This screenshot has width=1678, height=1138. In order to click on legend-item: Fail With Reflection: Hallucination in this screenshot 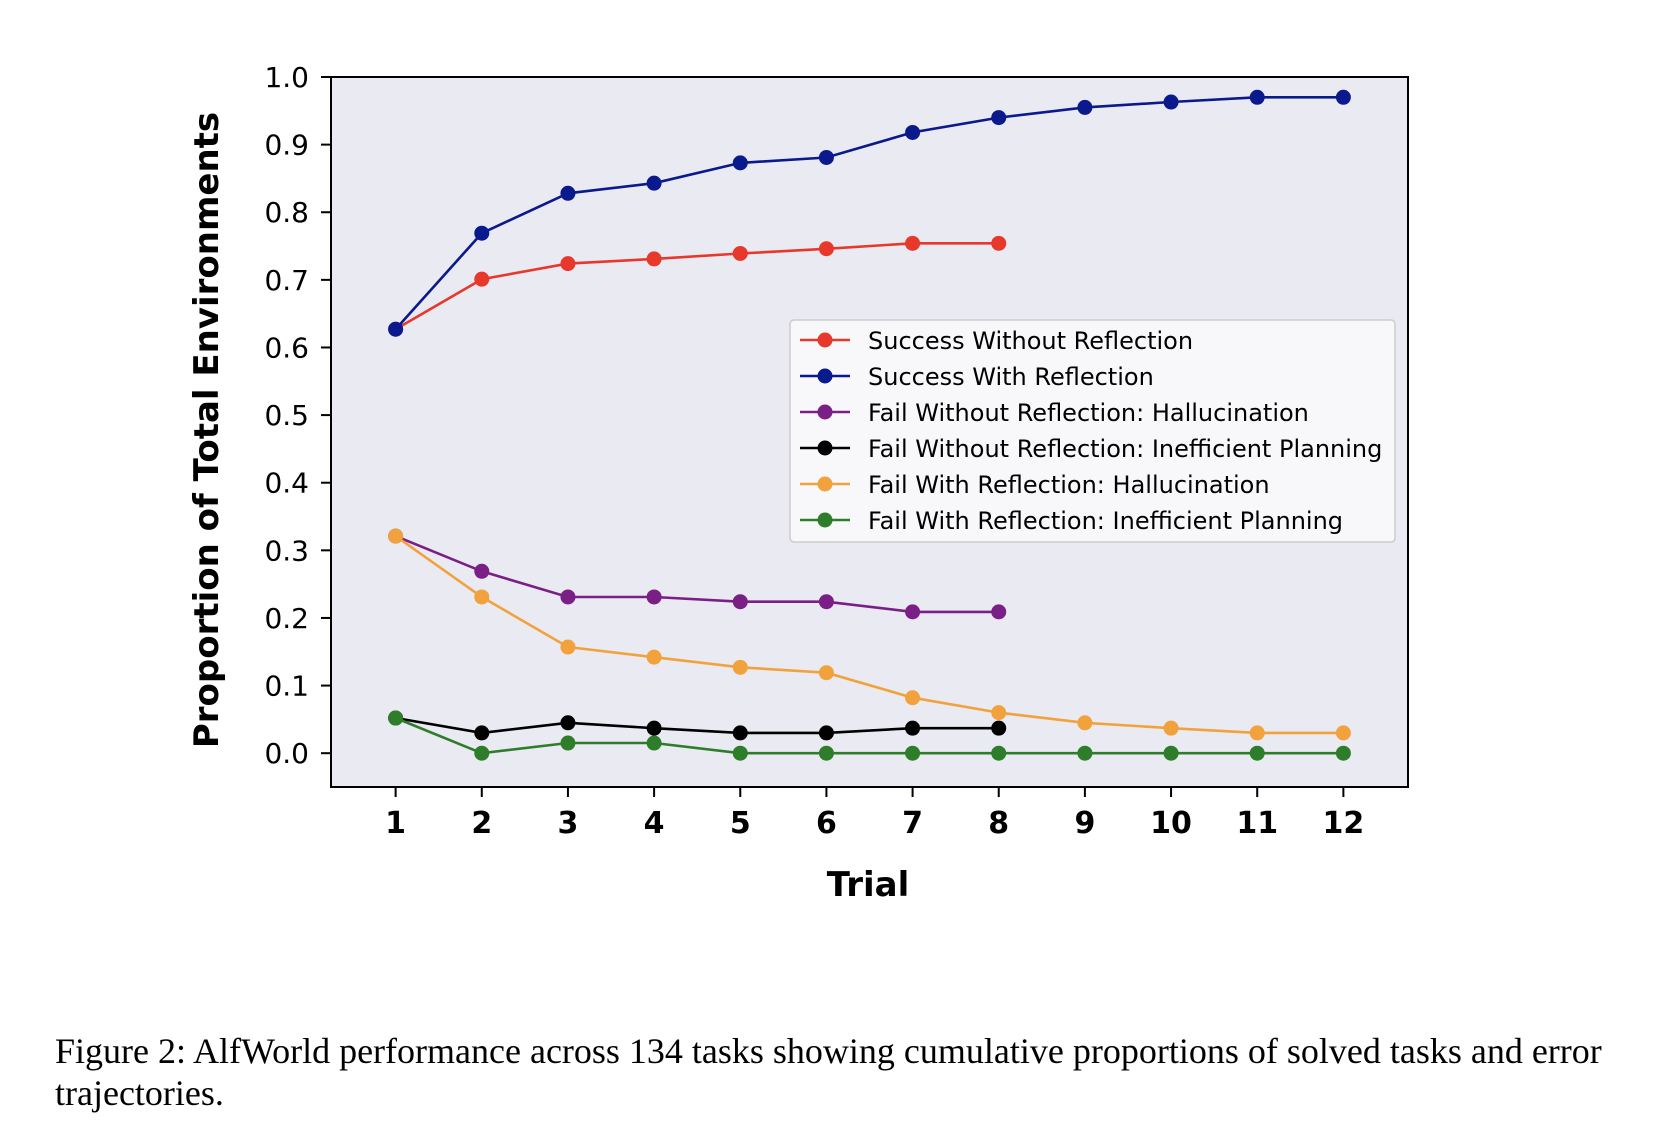, I will do `click(1035, 485)`.